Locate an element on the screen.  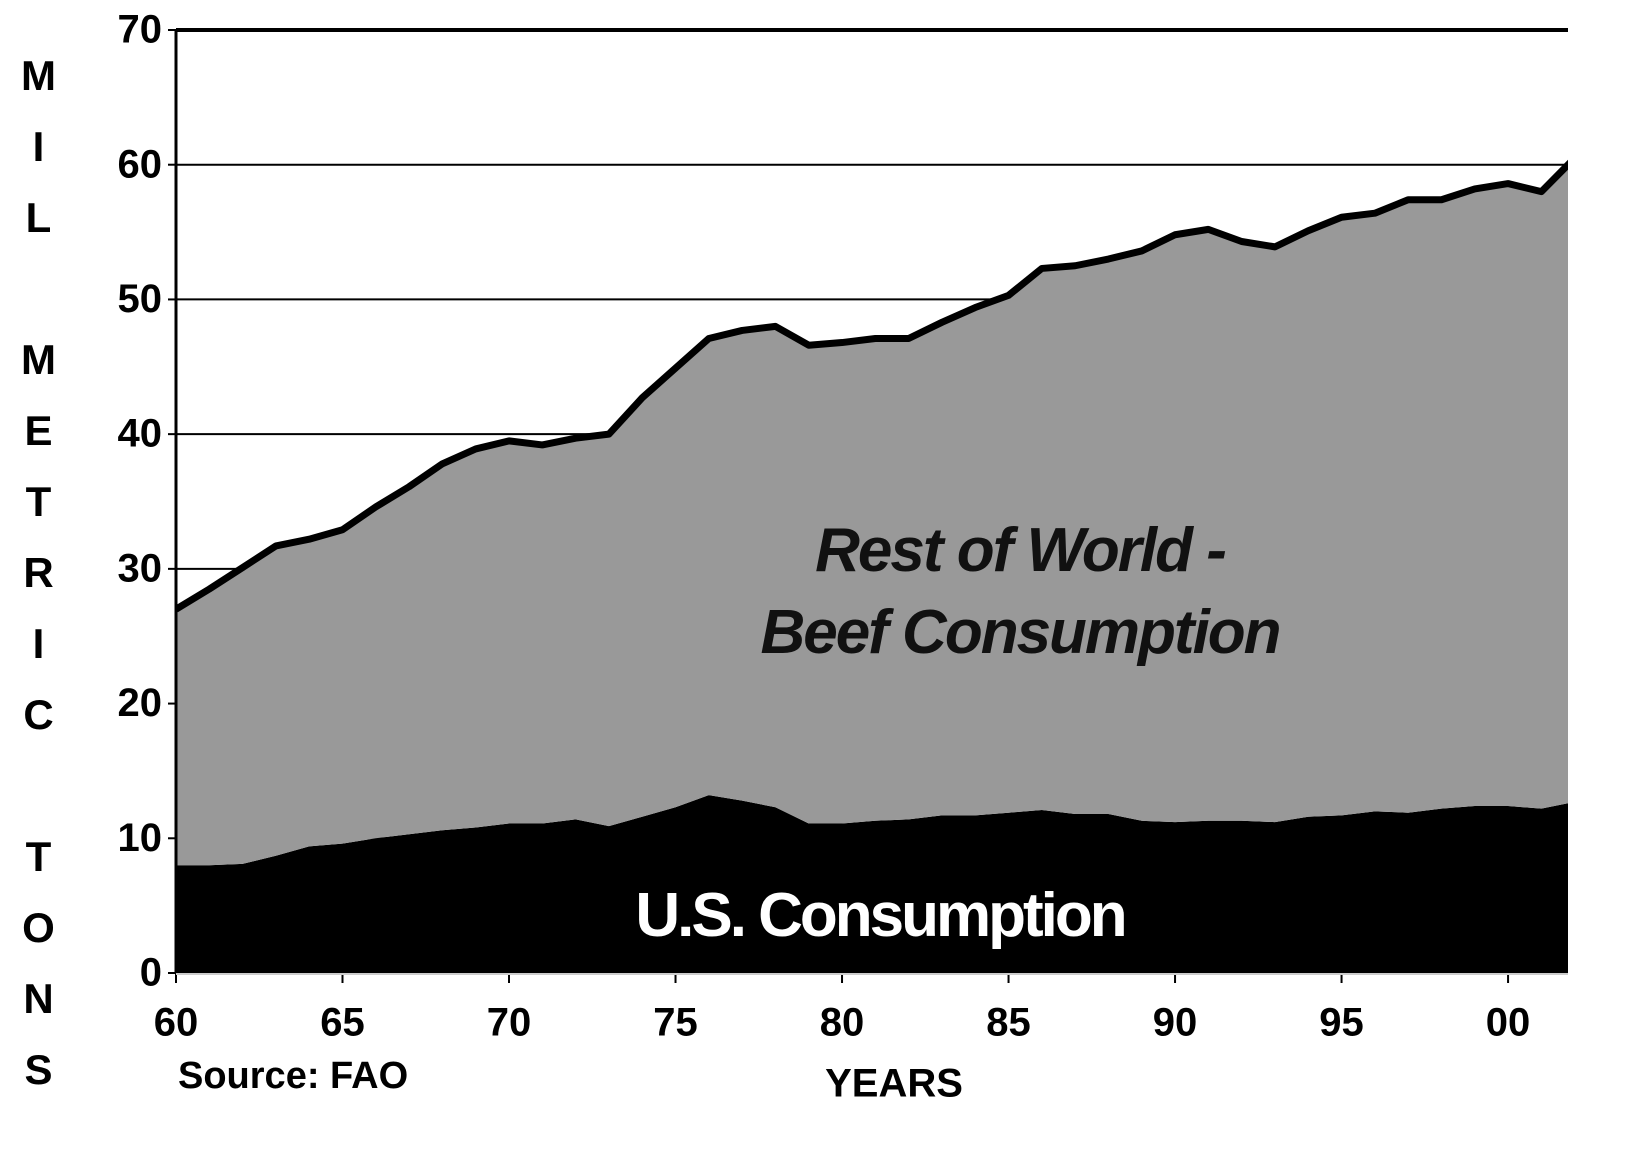
y-axis-label: MIL METRIC TONS is located at coordinates (38, 584).